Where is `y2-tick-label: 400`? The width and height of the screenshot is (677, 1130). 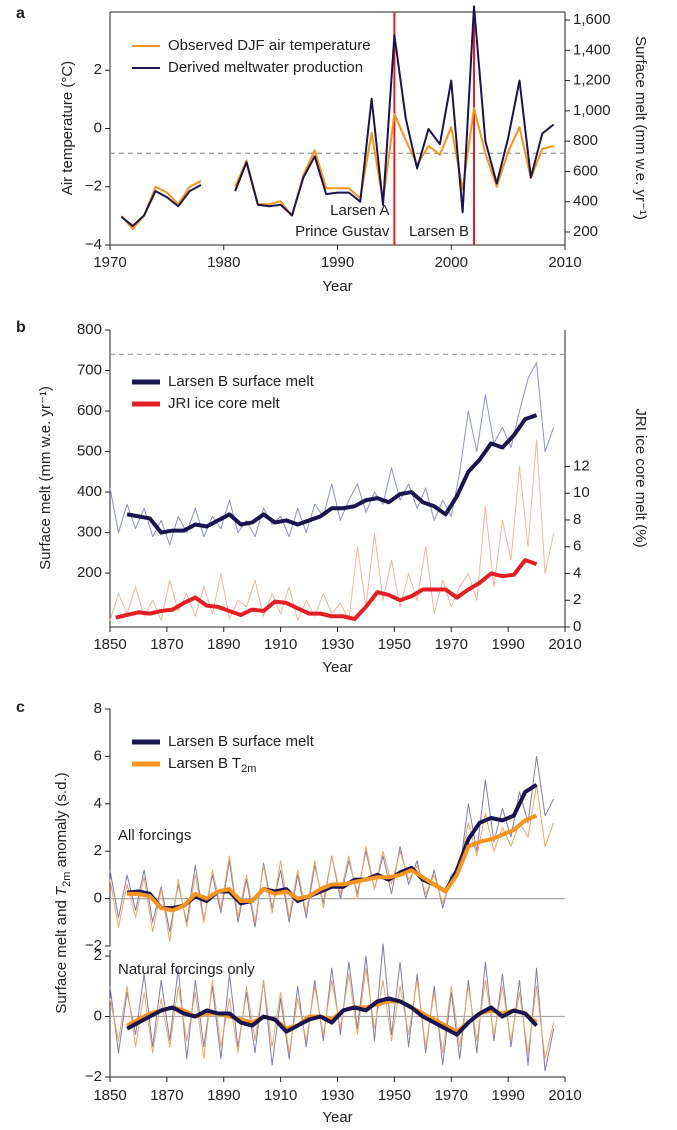
y2-tick-label: 400 is located at coordinates (585, 201).